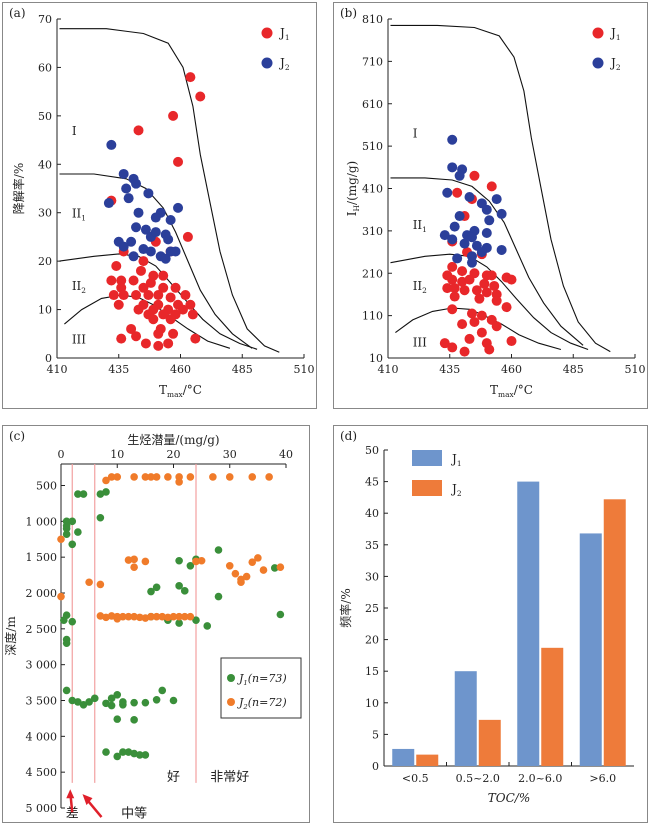 The height and width of the screenshot is (825, 650). What do you see at coordinates (353, 188) in the screenshot?
I see `y-axis-title: IH/(mg/g)` at bounding box center [353, 188].